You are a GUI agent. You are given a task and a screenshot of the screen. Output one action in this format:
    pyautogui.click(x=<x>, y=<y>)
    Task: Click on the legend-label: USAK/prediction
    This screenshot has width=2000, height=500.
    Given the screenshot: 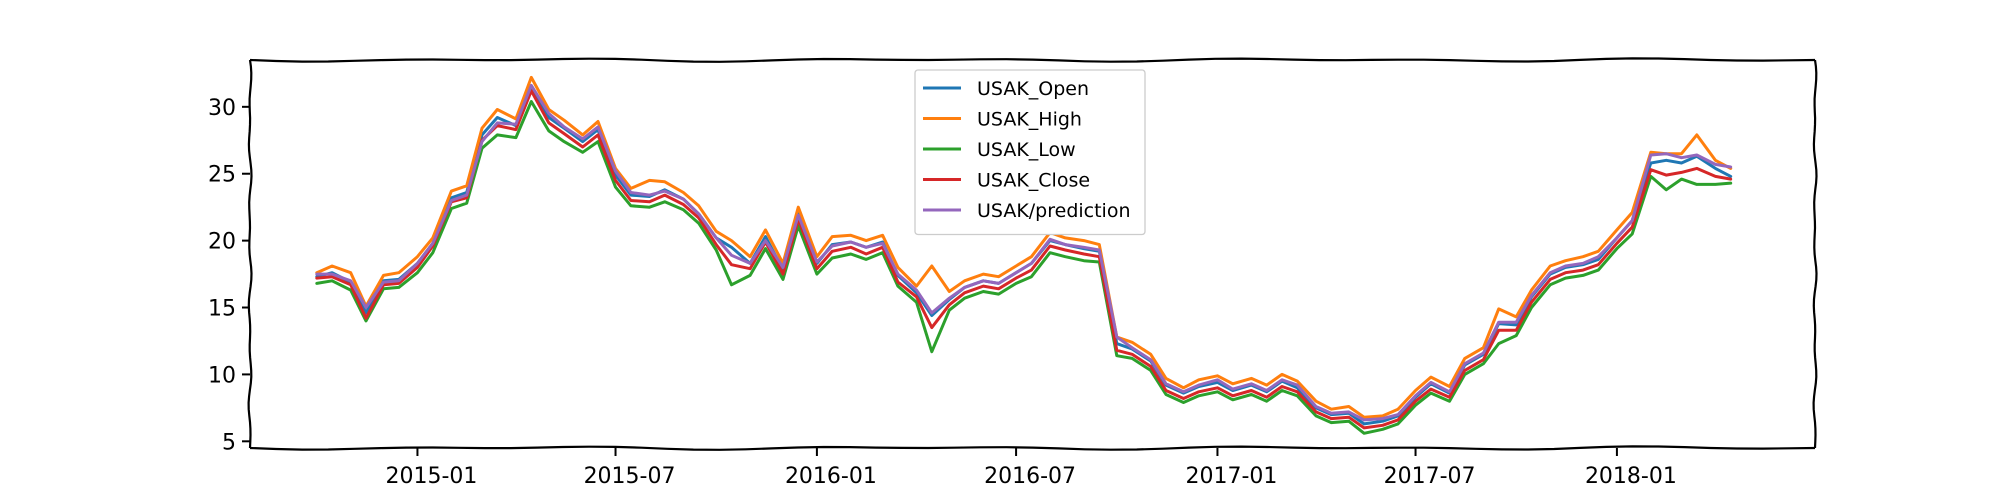 What is the action you would take?
    pyautogui.click(x=1054, y=211)
    